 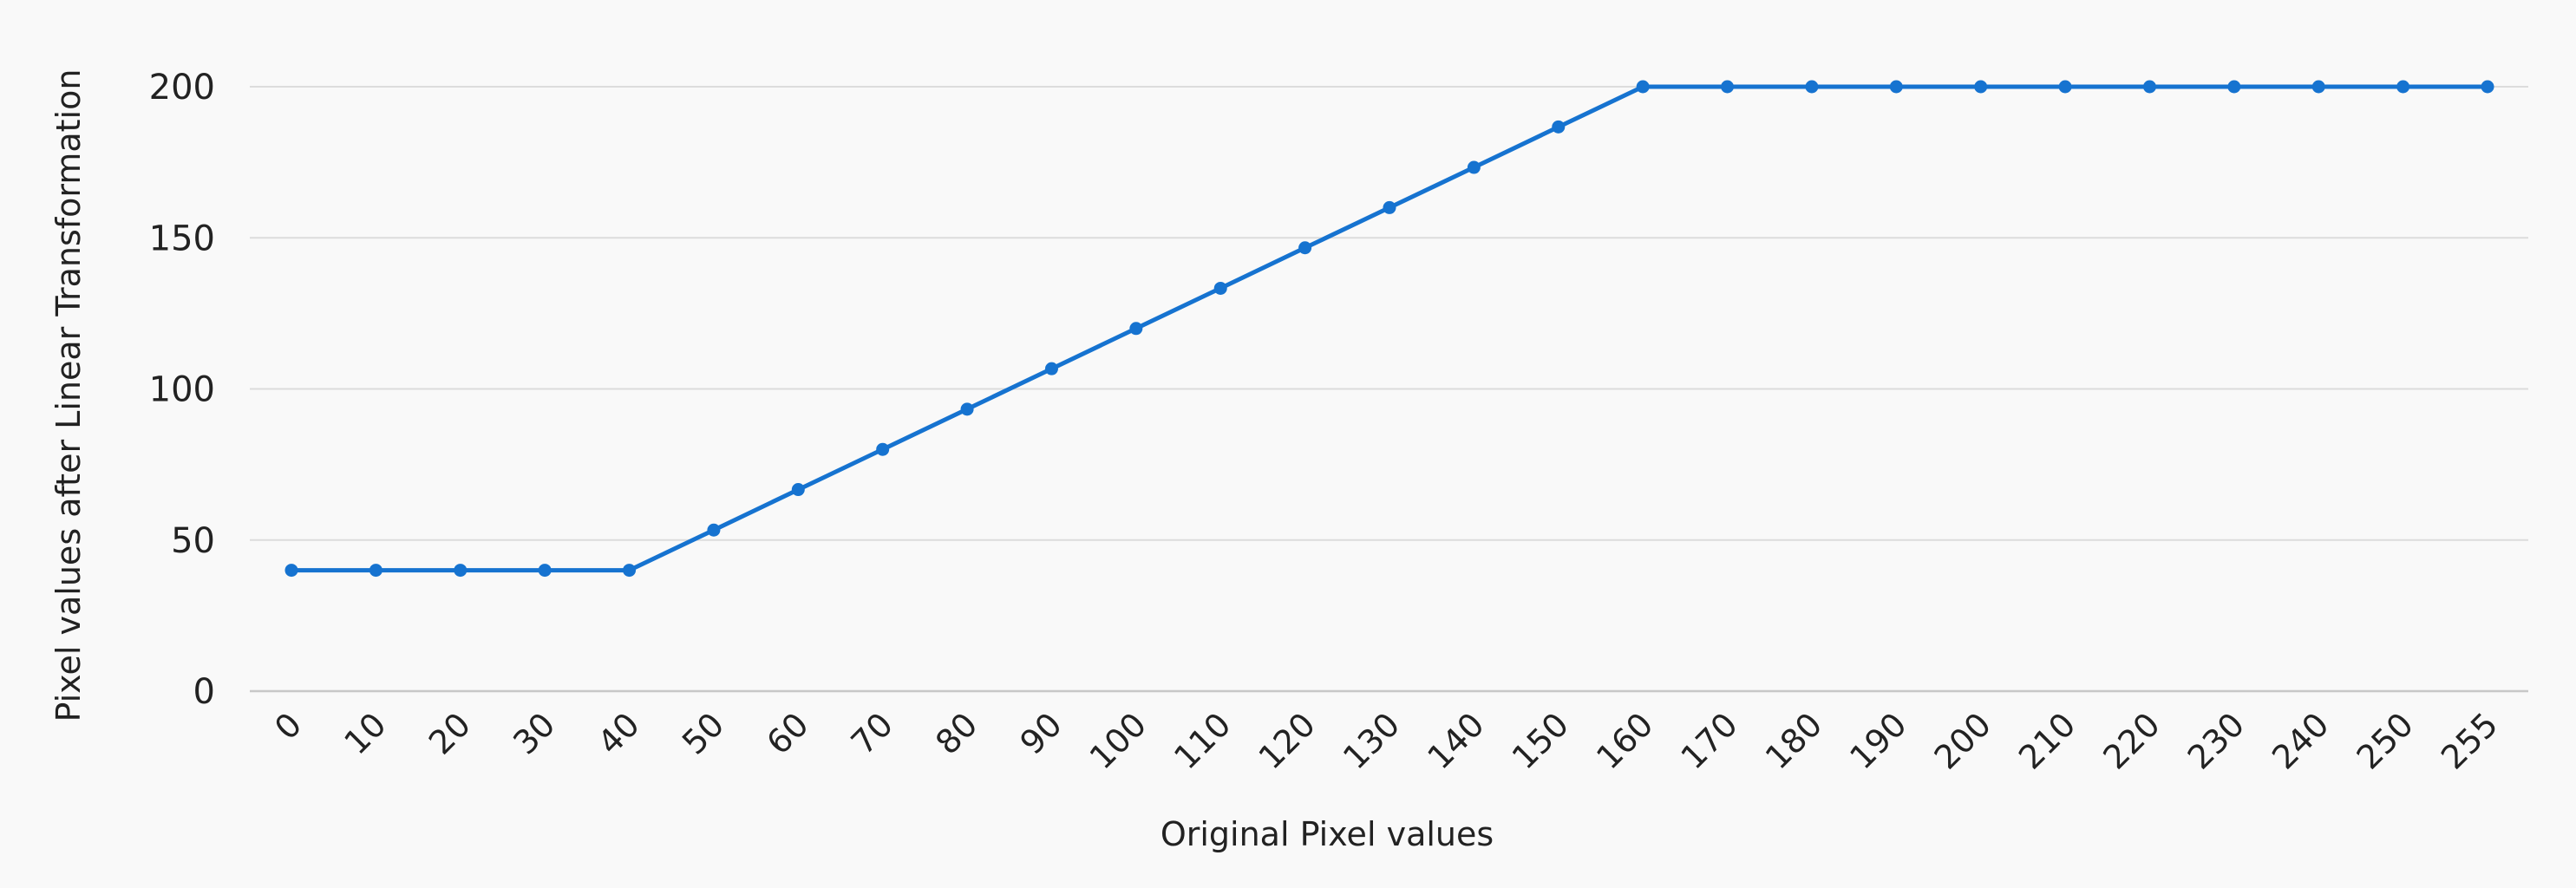 I want to click on x-tick-label: 90, so click(x=1041, y=733).